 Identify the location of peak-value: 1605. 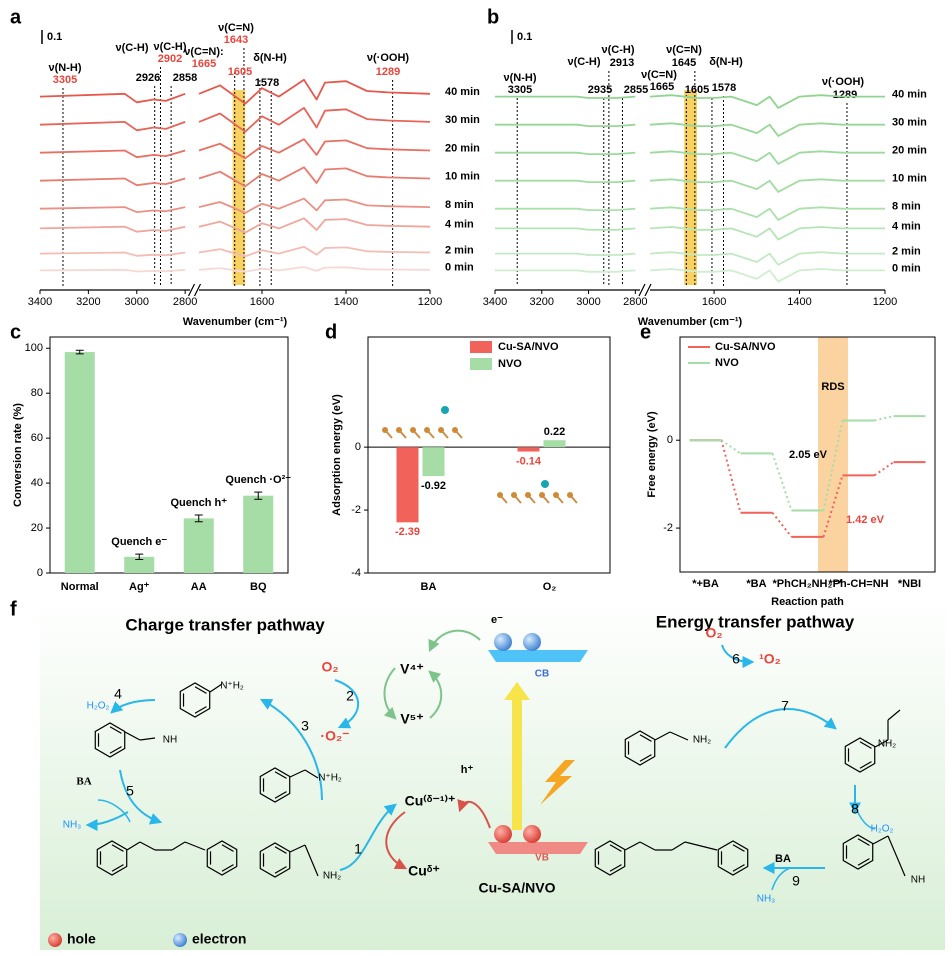
(240, 72).